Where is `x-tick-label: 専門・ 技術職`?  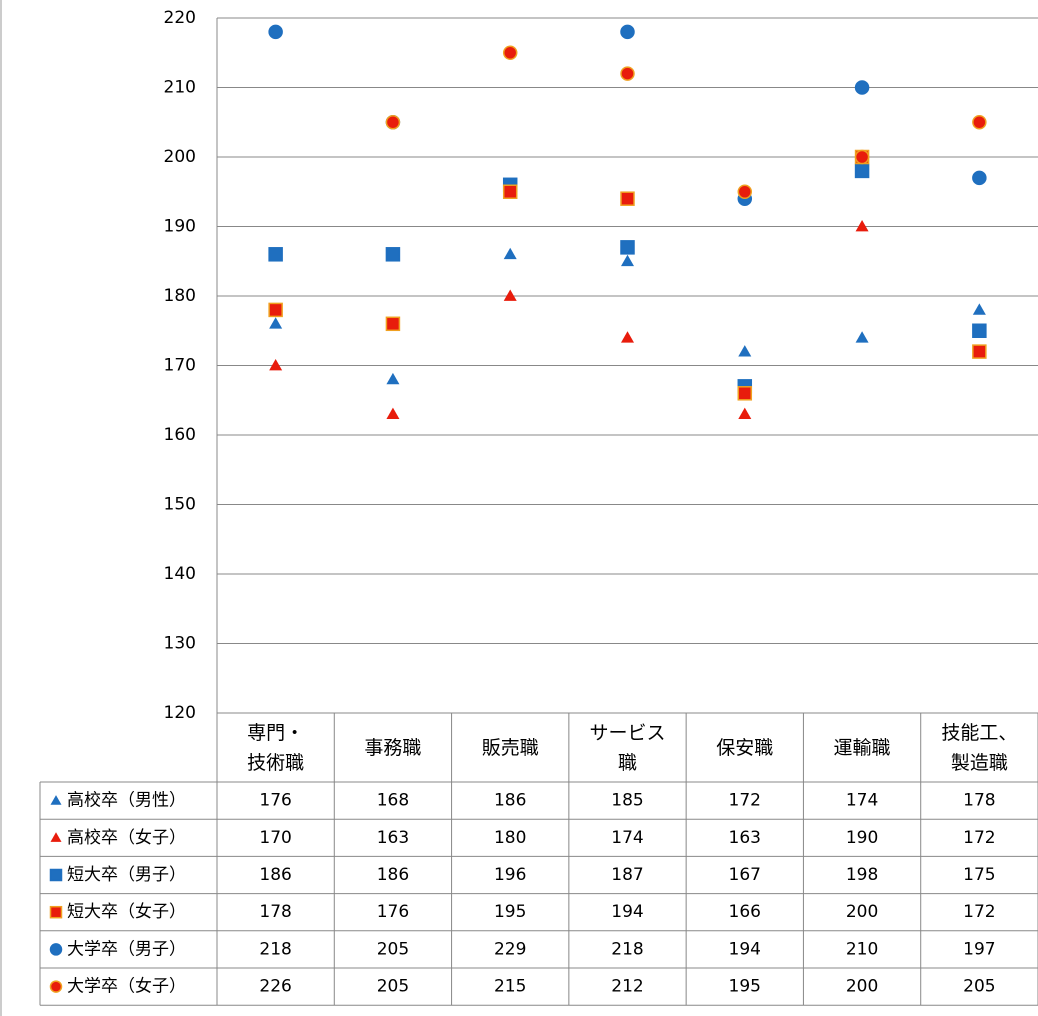 x-tick-label: 専門・ 技術職 is located at coordinates (276, 747).